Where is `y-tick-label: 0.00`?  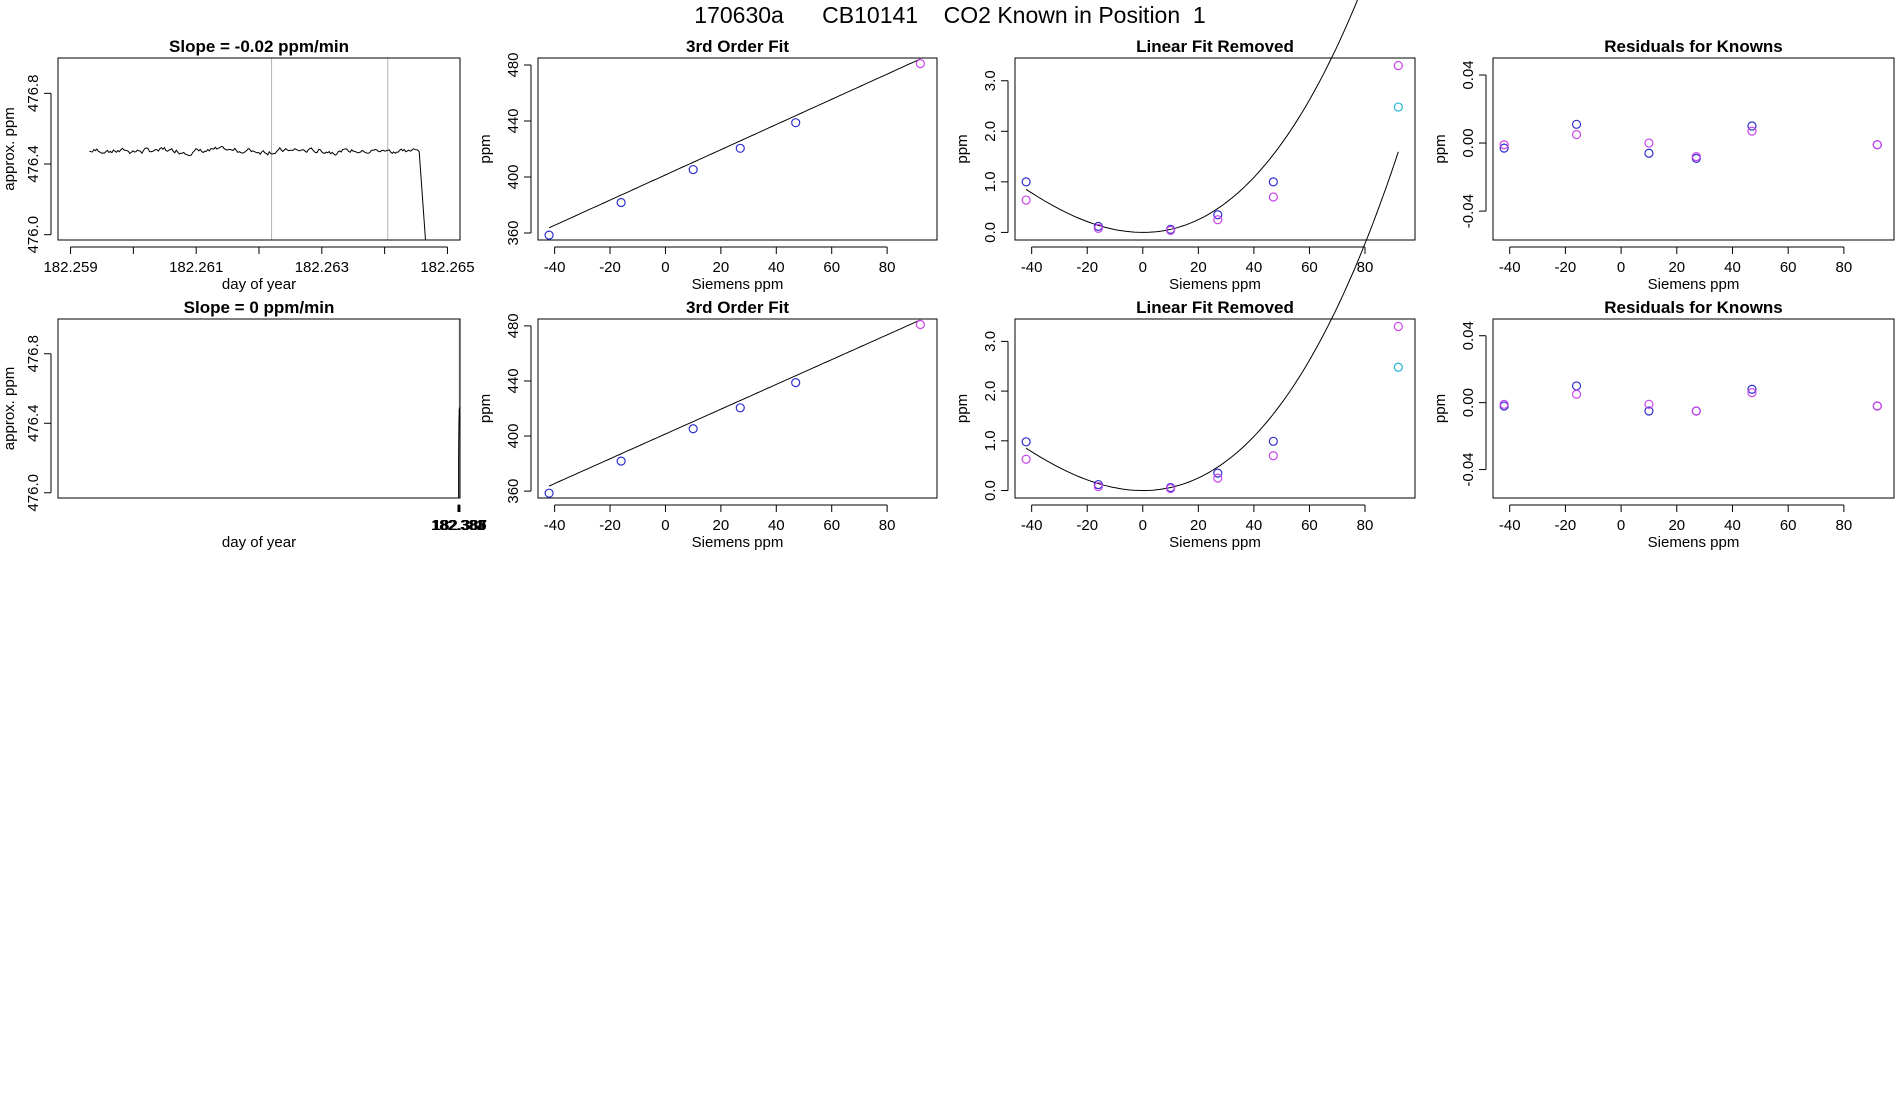
y-tick-label: 0.00 is located at coordinates (1468, 142).